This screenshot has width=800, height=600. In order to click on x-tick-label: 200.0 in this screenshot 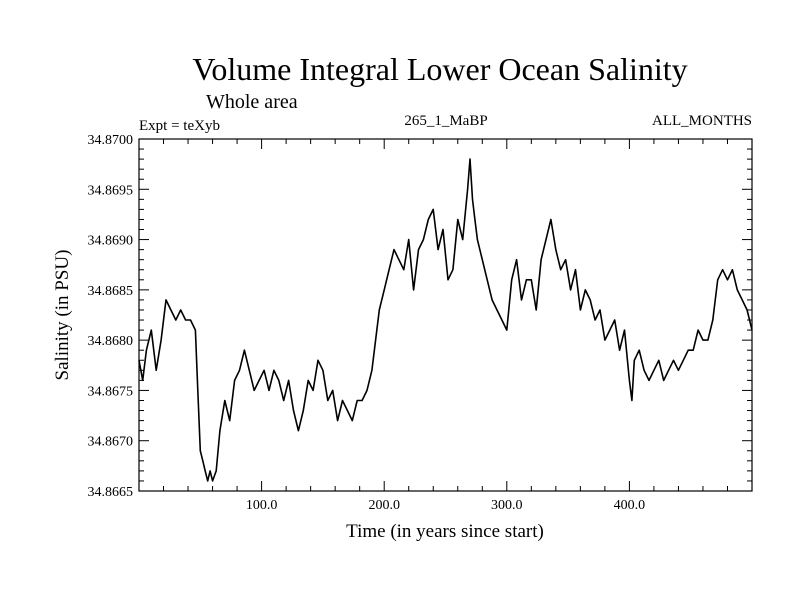, I will do `click(384, 505)`.